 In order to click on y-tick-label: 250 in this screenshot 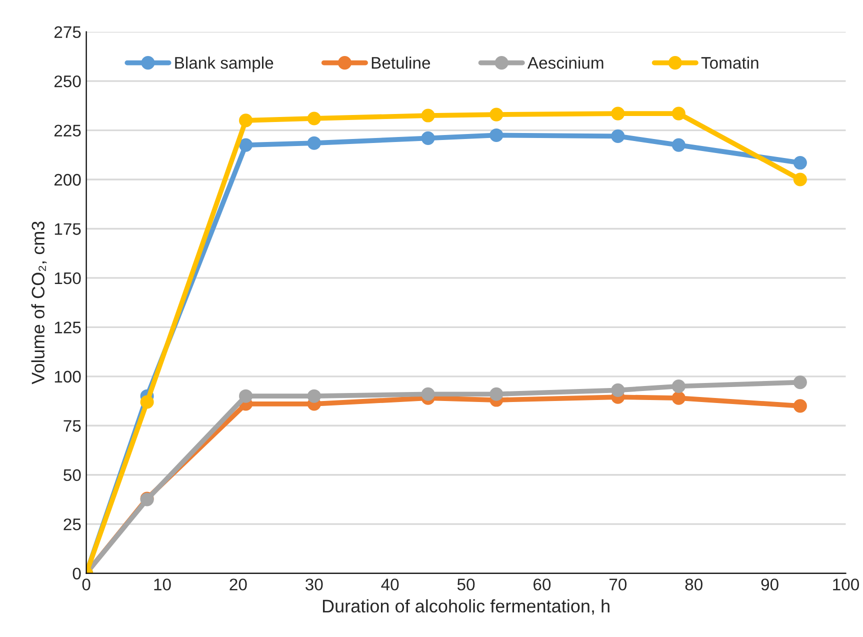, I will do `click(67, 81)`.